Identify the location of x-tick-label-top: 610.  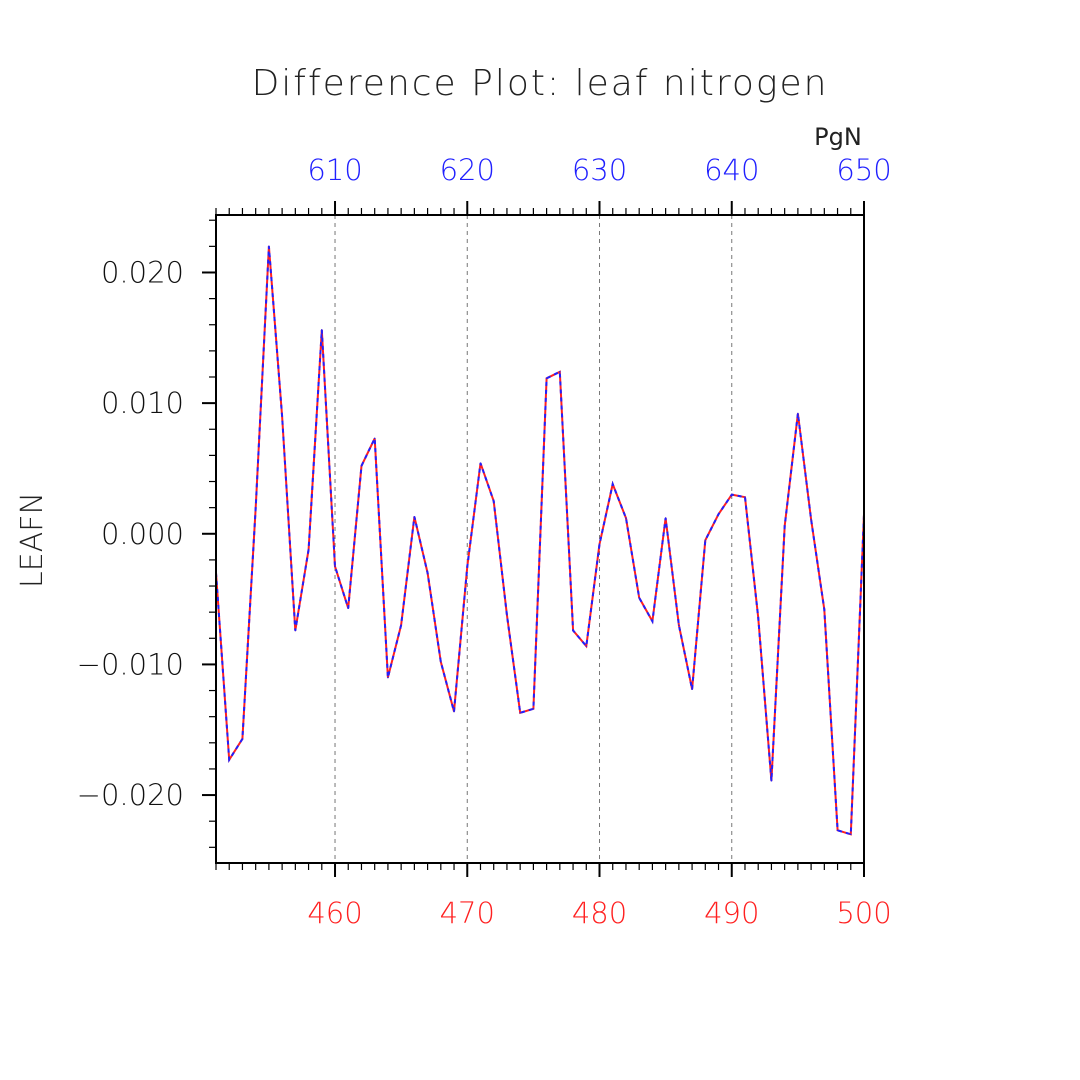
(334, 170).